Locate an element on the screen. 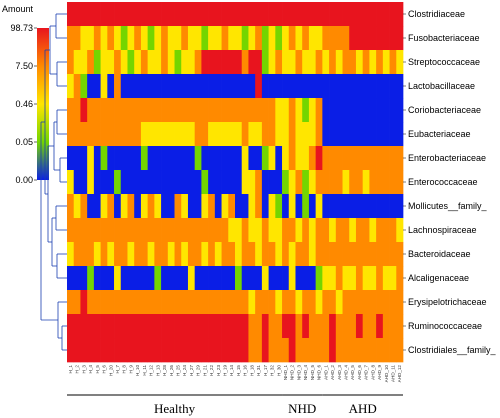  row-label: Erysipelotrichaceae is located at coordinates (447, 302).